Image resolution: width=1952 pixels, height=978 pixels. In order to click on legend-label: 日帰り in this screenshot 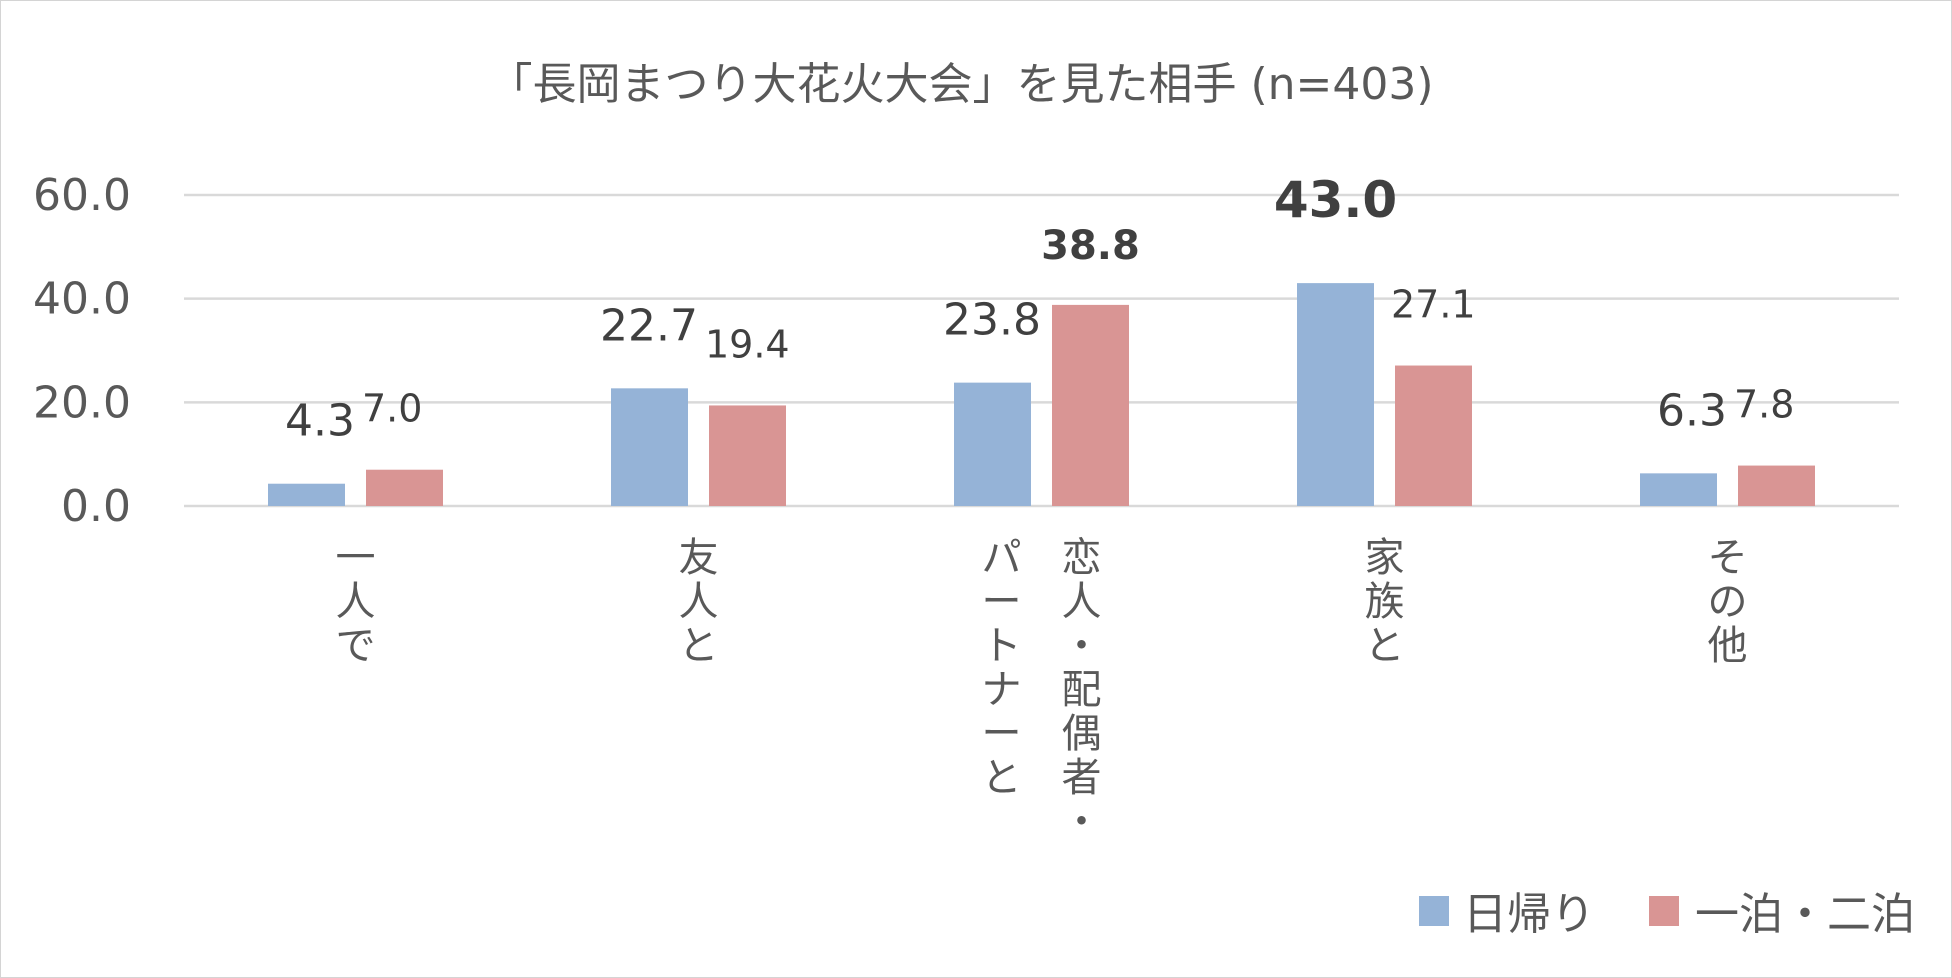, I will do `click(1529, 914)`.